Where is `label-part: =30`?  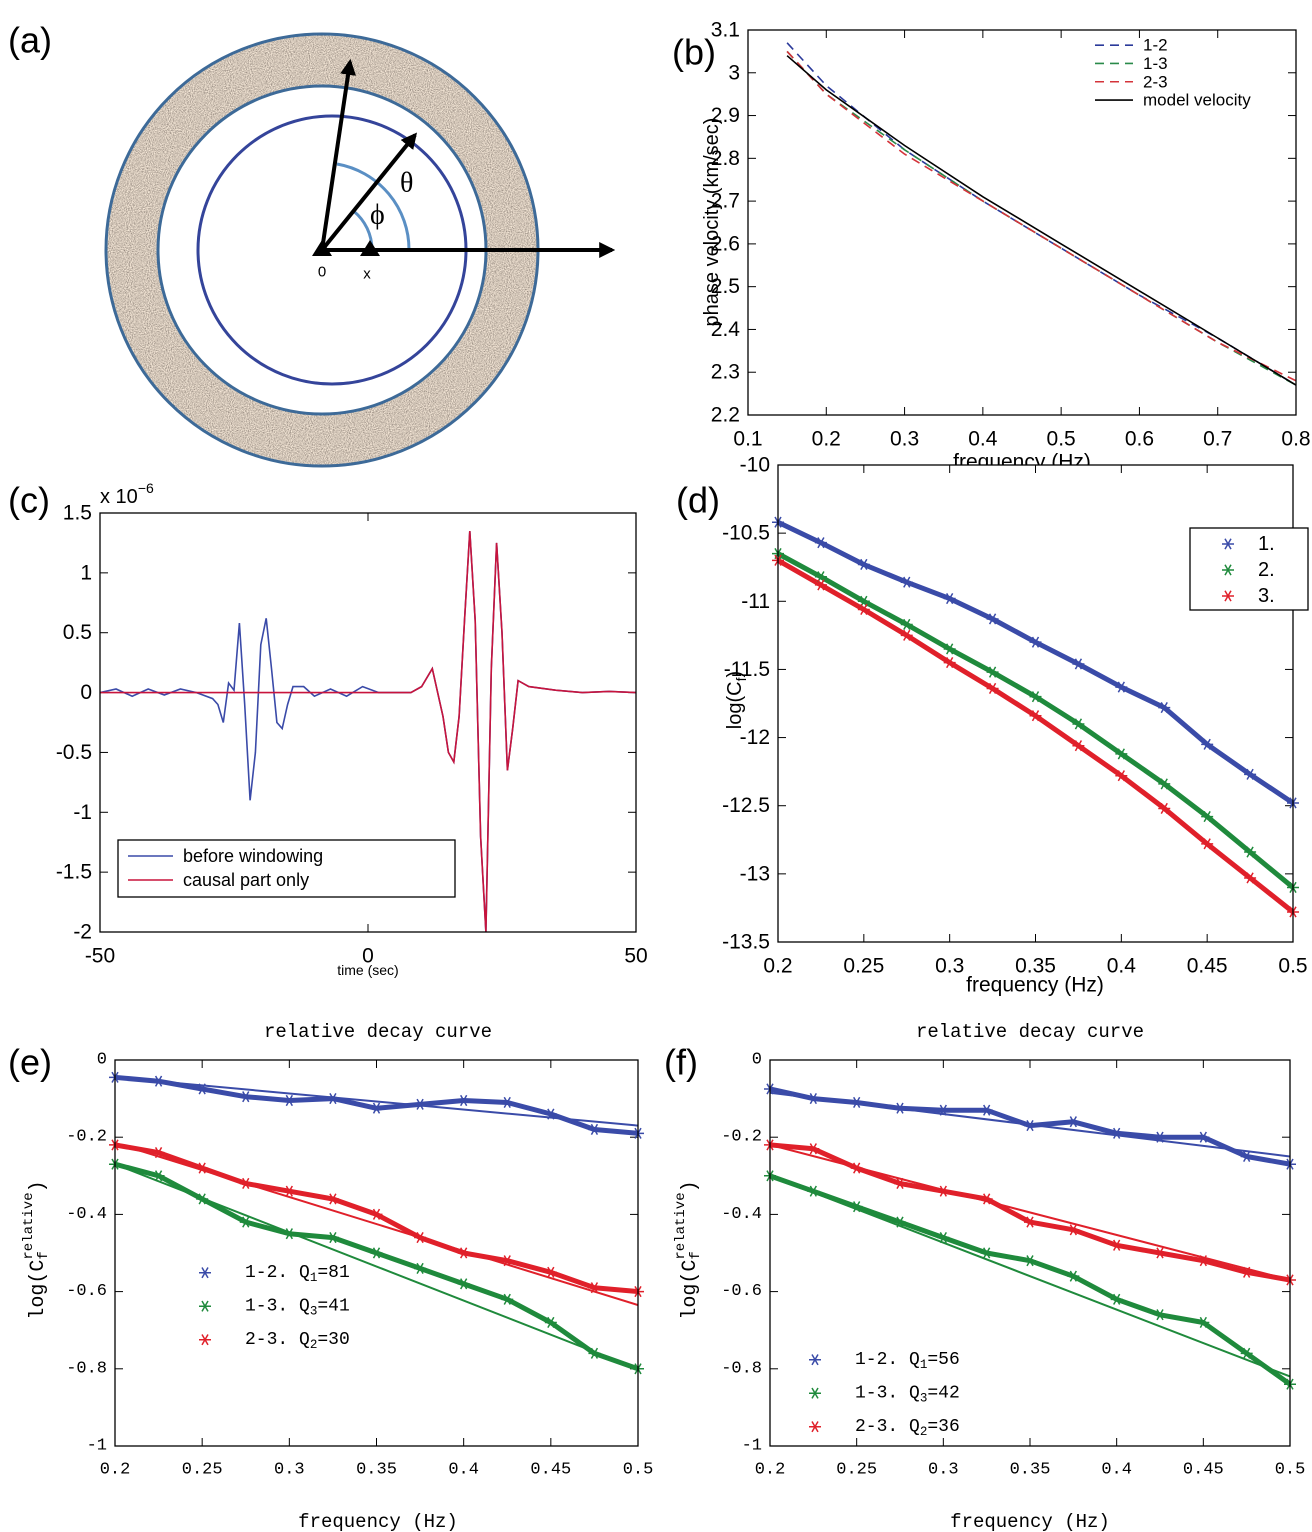 label-part: =30 is located at coordinates (333, 1340).